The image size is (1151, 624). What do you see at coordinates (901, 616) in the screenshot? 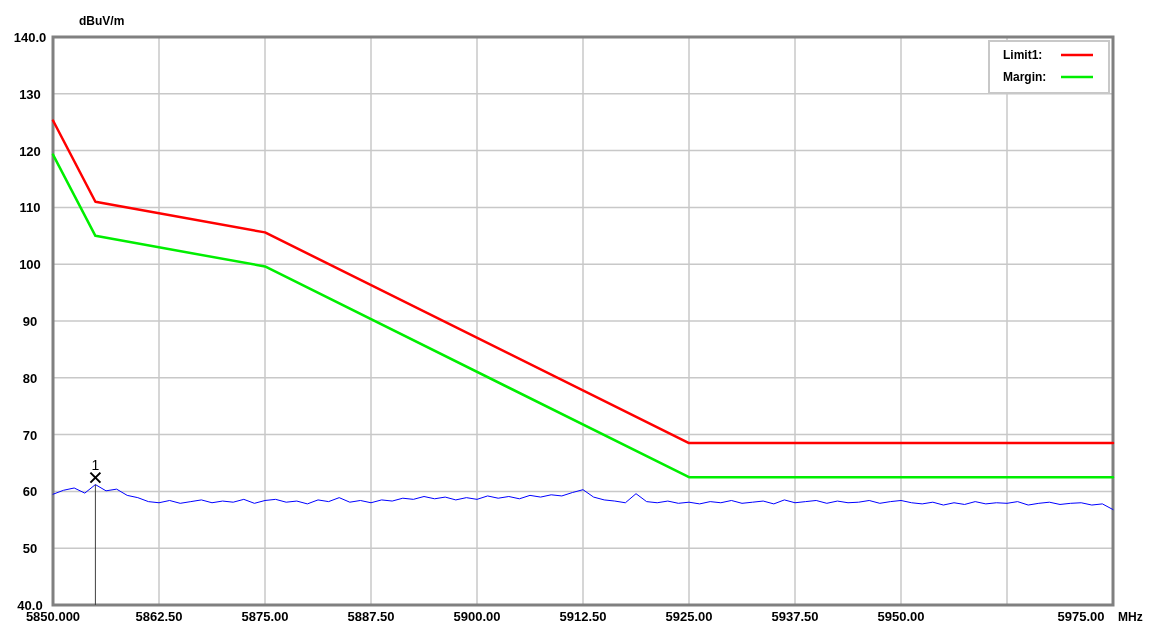
I see `x-tick-label: 5950.00` at bounding box center [901, 616].